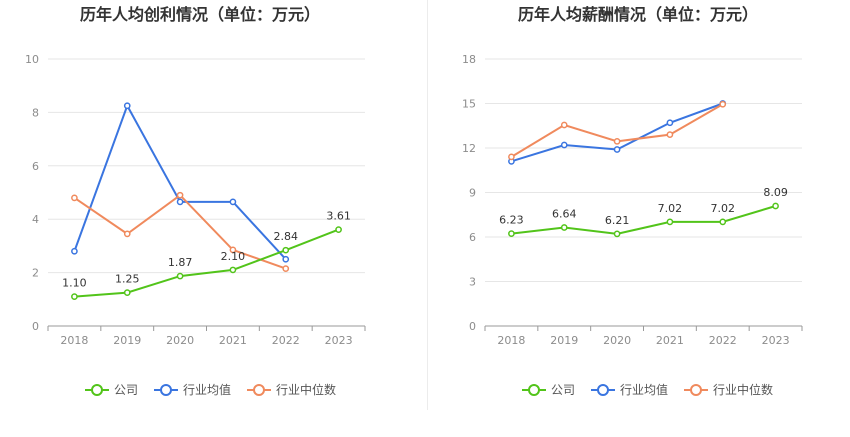 This screenshot has height=437, width=850. Describe the element at coordinates (32, 59) in the screenshot. I see `y-tick-label: 10` at that location.